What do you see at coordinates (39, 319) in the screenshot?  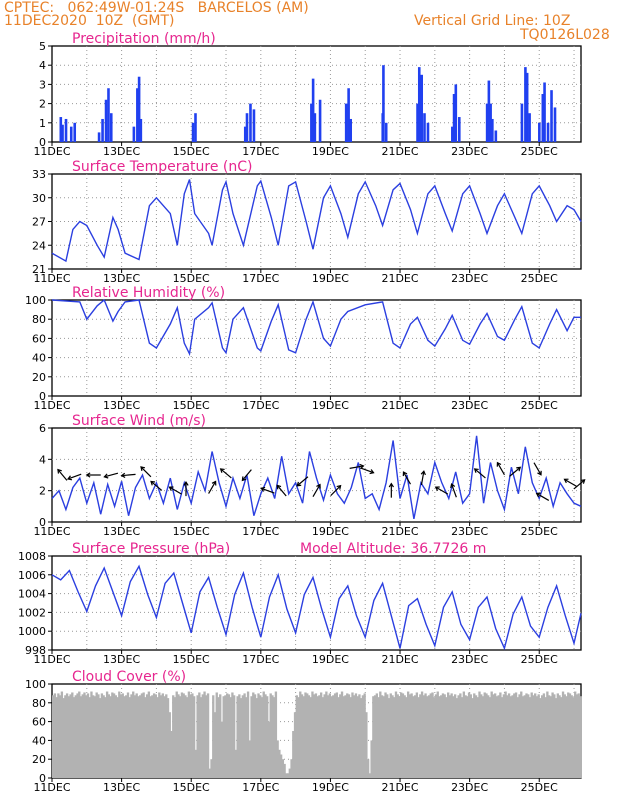 I see `y-tick-label: 80` at bounding box center [39, 319].